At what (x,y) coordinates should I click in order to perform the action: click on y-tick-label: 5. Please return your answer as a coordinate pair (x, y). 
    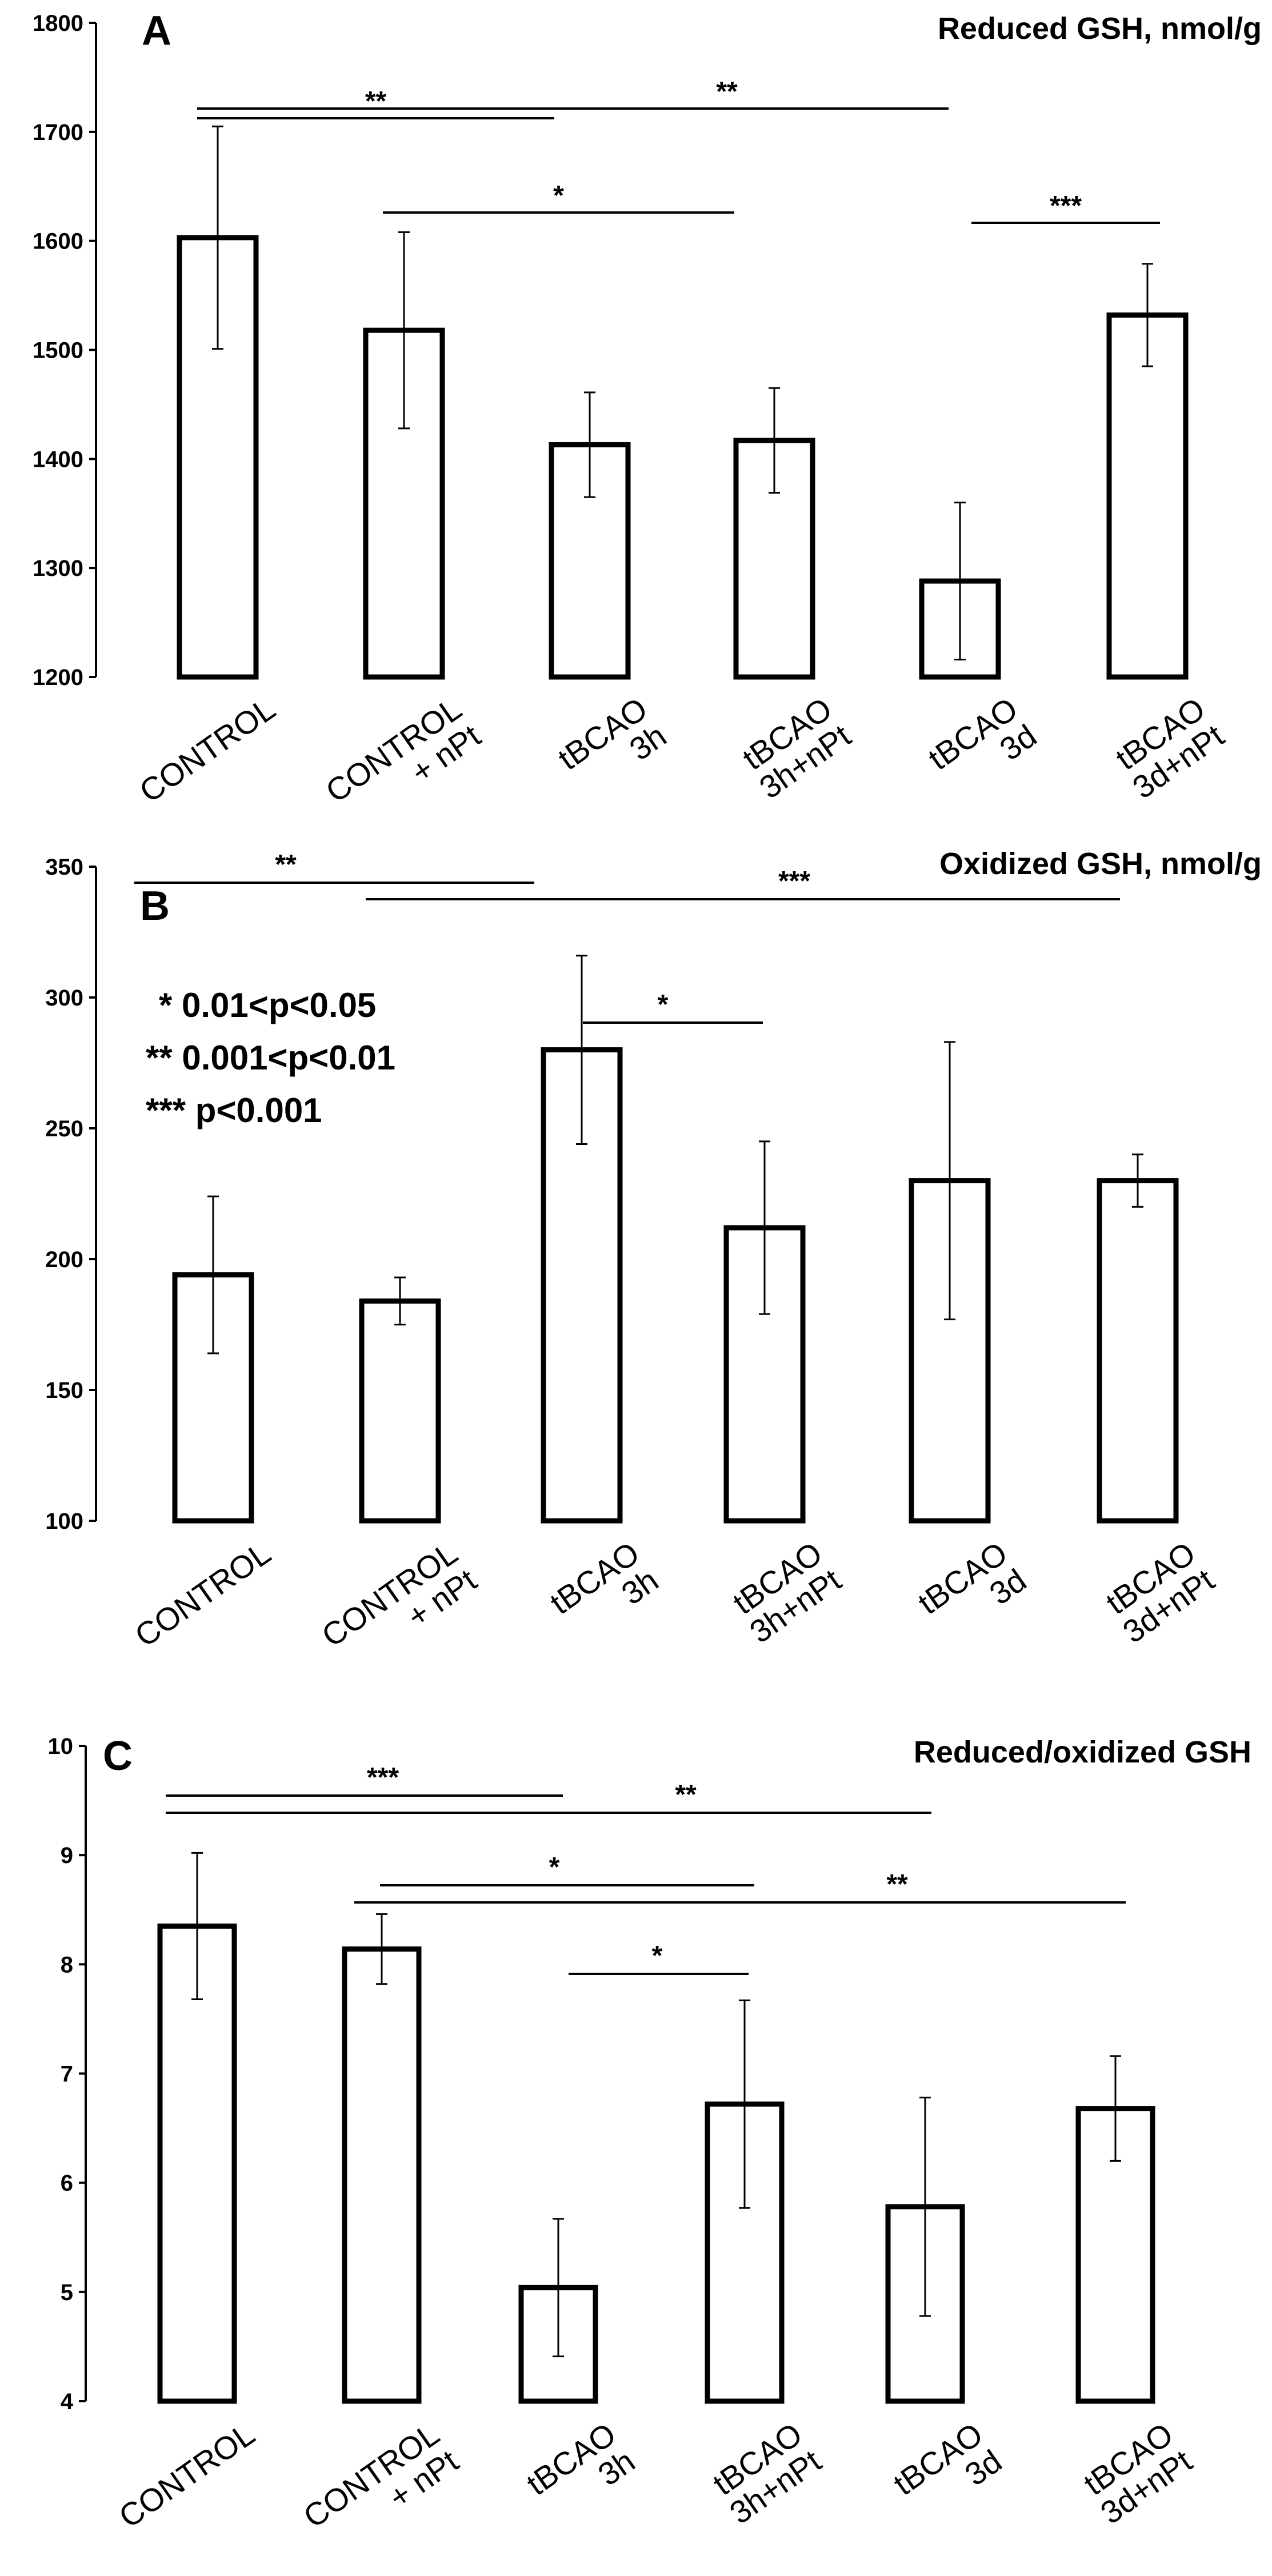
    Looking at the image, I should click on (67, 2292).